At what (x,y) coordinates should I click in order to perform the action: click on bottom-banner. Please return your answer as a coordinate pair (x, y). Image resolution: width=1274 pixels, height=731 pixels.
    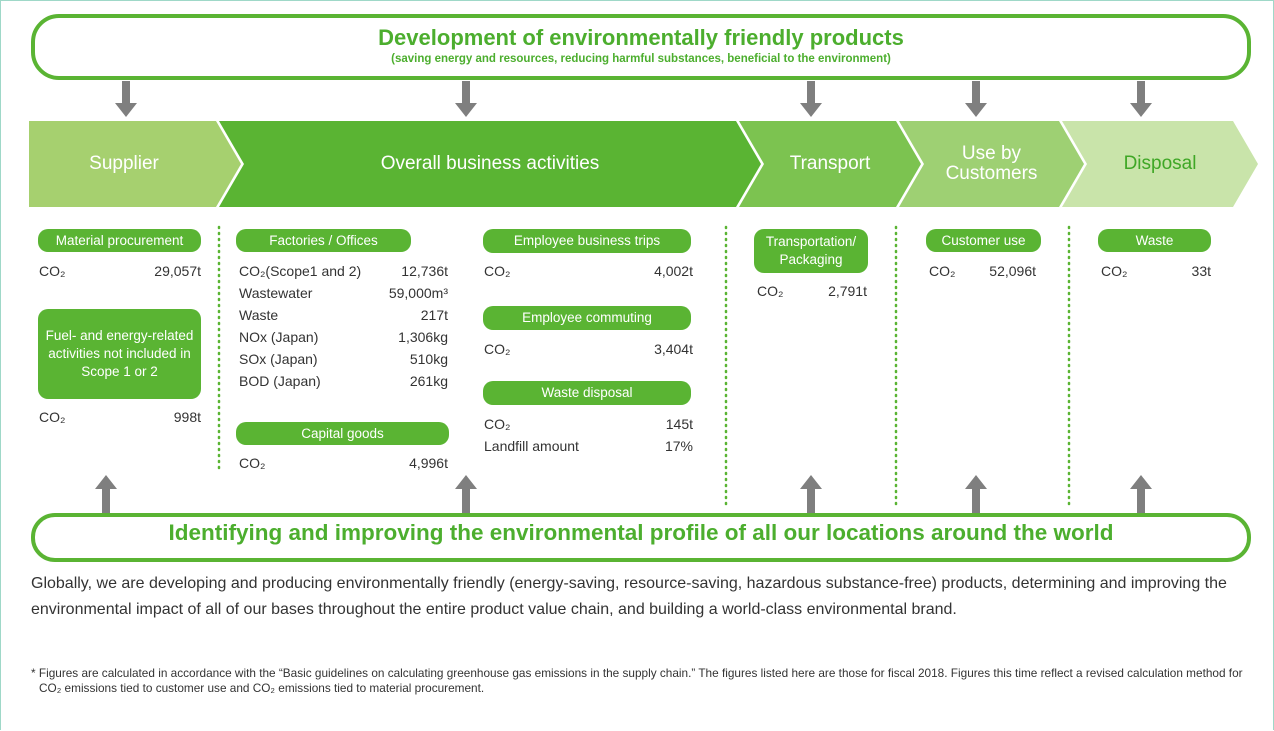
    Looking at the image, I should click on (641, 537).